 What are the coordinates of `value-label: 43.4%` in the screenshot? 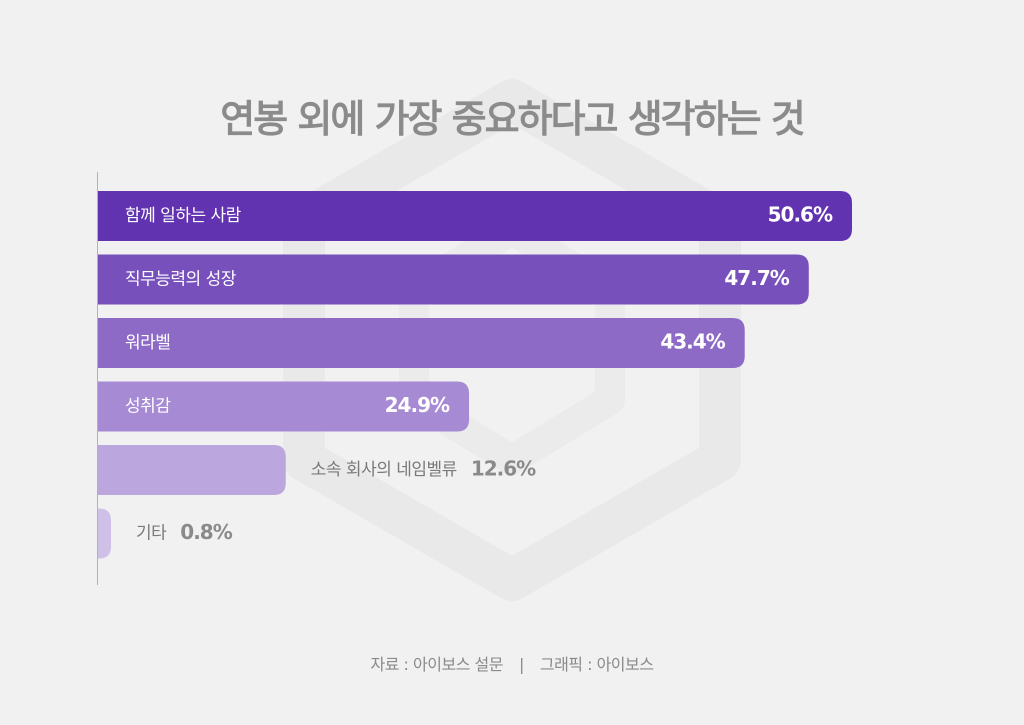 It's located at (692, 342).